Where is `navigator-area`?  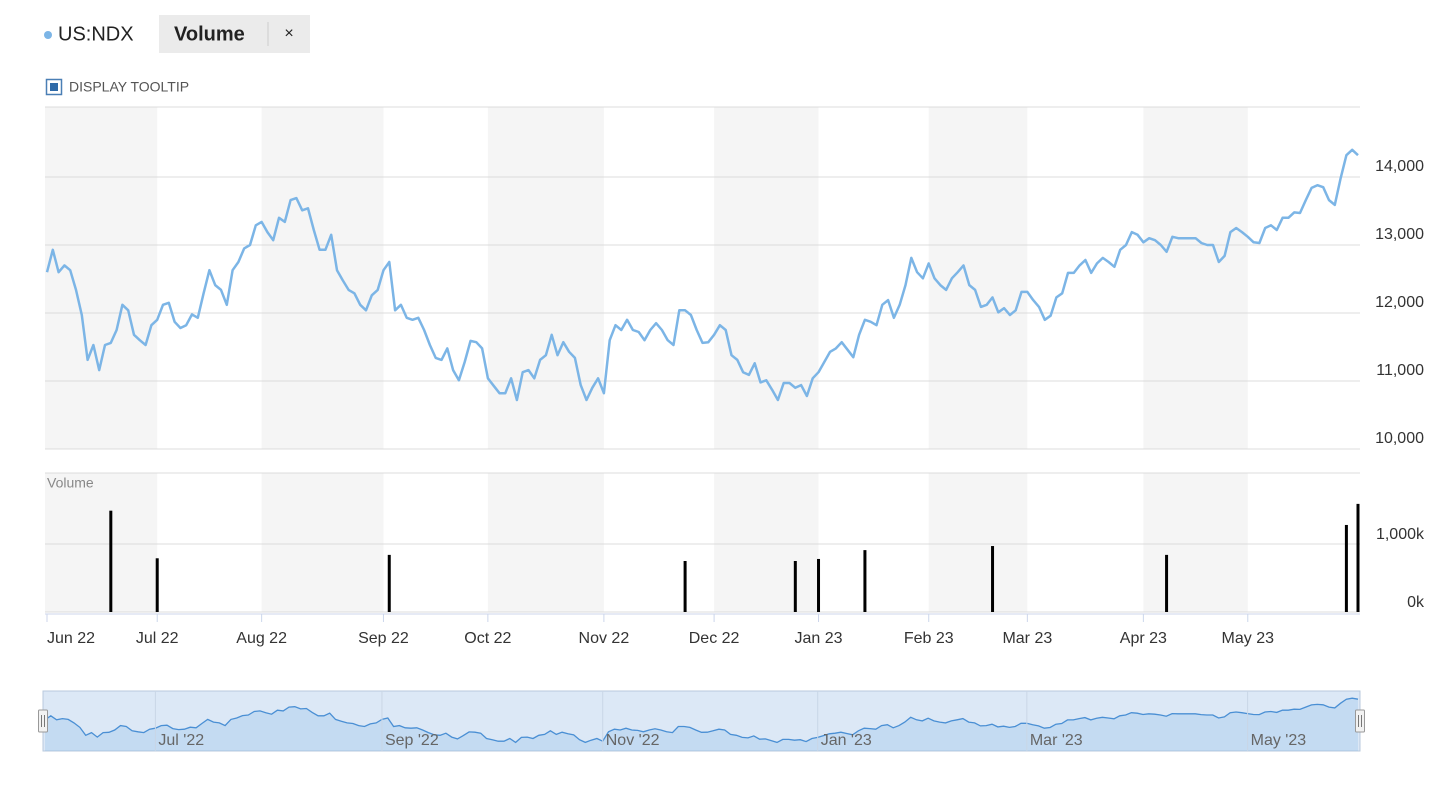 navigator-area is located at coordinates (701, 724).